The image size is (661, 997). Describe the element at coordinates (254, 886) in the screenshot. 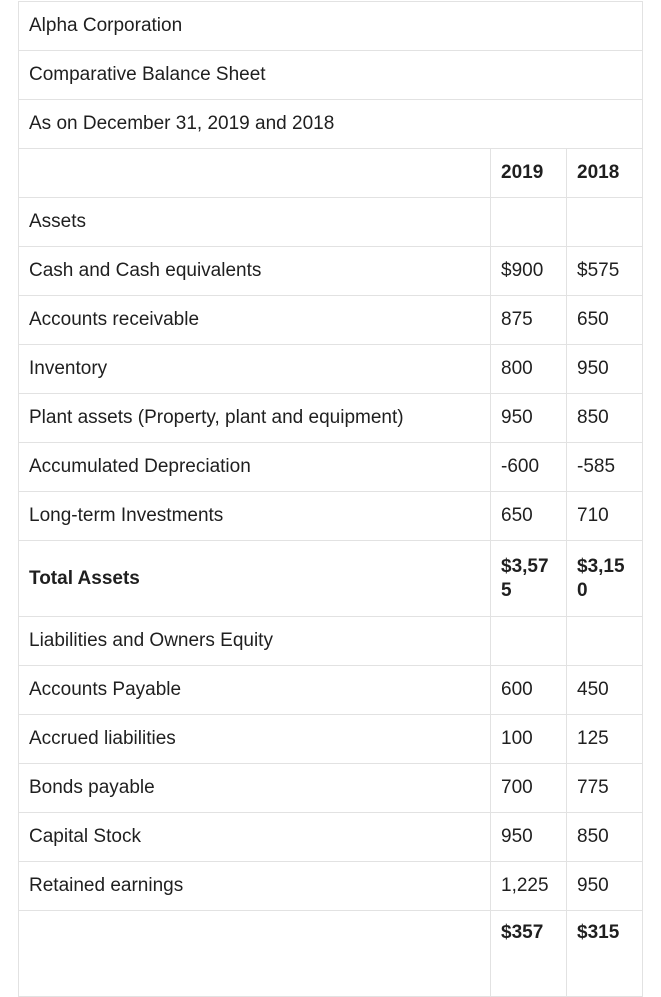

I see `row-label: Retained earnings` at that location.